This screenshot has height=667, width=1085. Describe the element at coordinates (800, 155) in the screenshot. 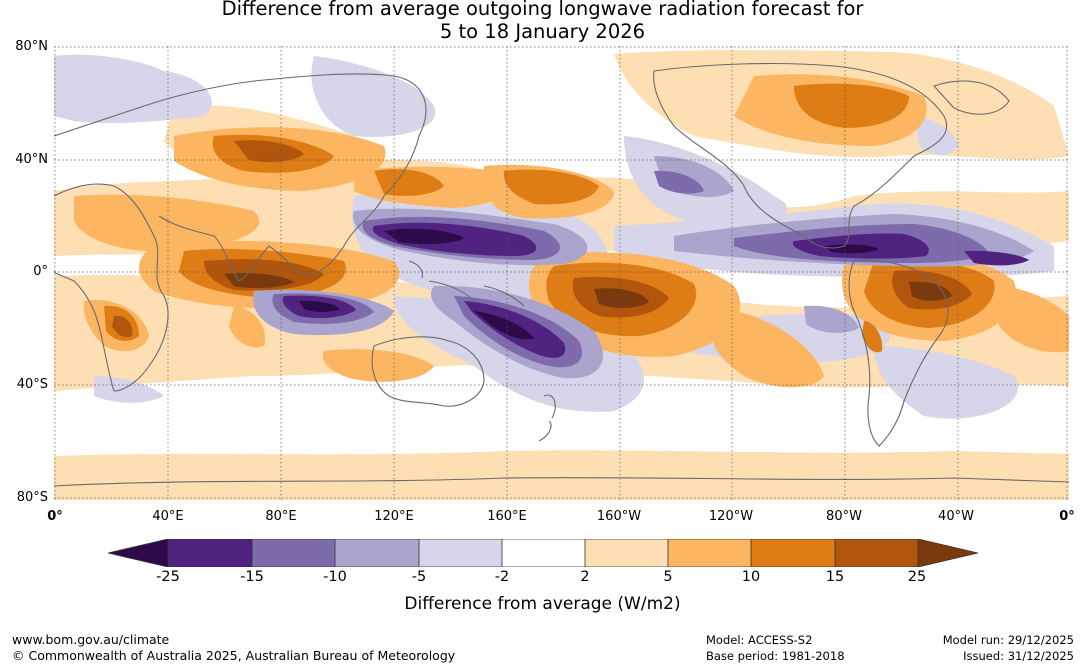

I see `north-america-coastline` at that location.